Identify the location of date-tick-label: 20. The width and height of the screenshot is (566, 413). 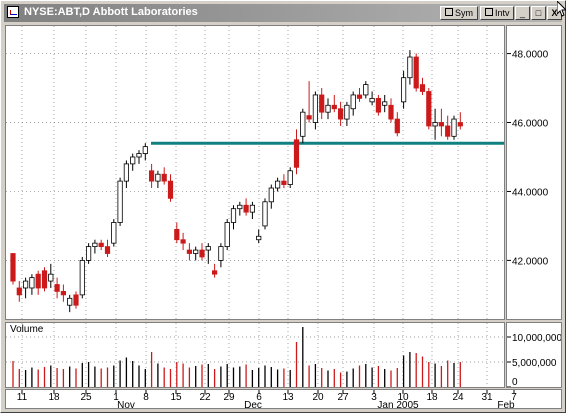
(318, 397).